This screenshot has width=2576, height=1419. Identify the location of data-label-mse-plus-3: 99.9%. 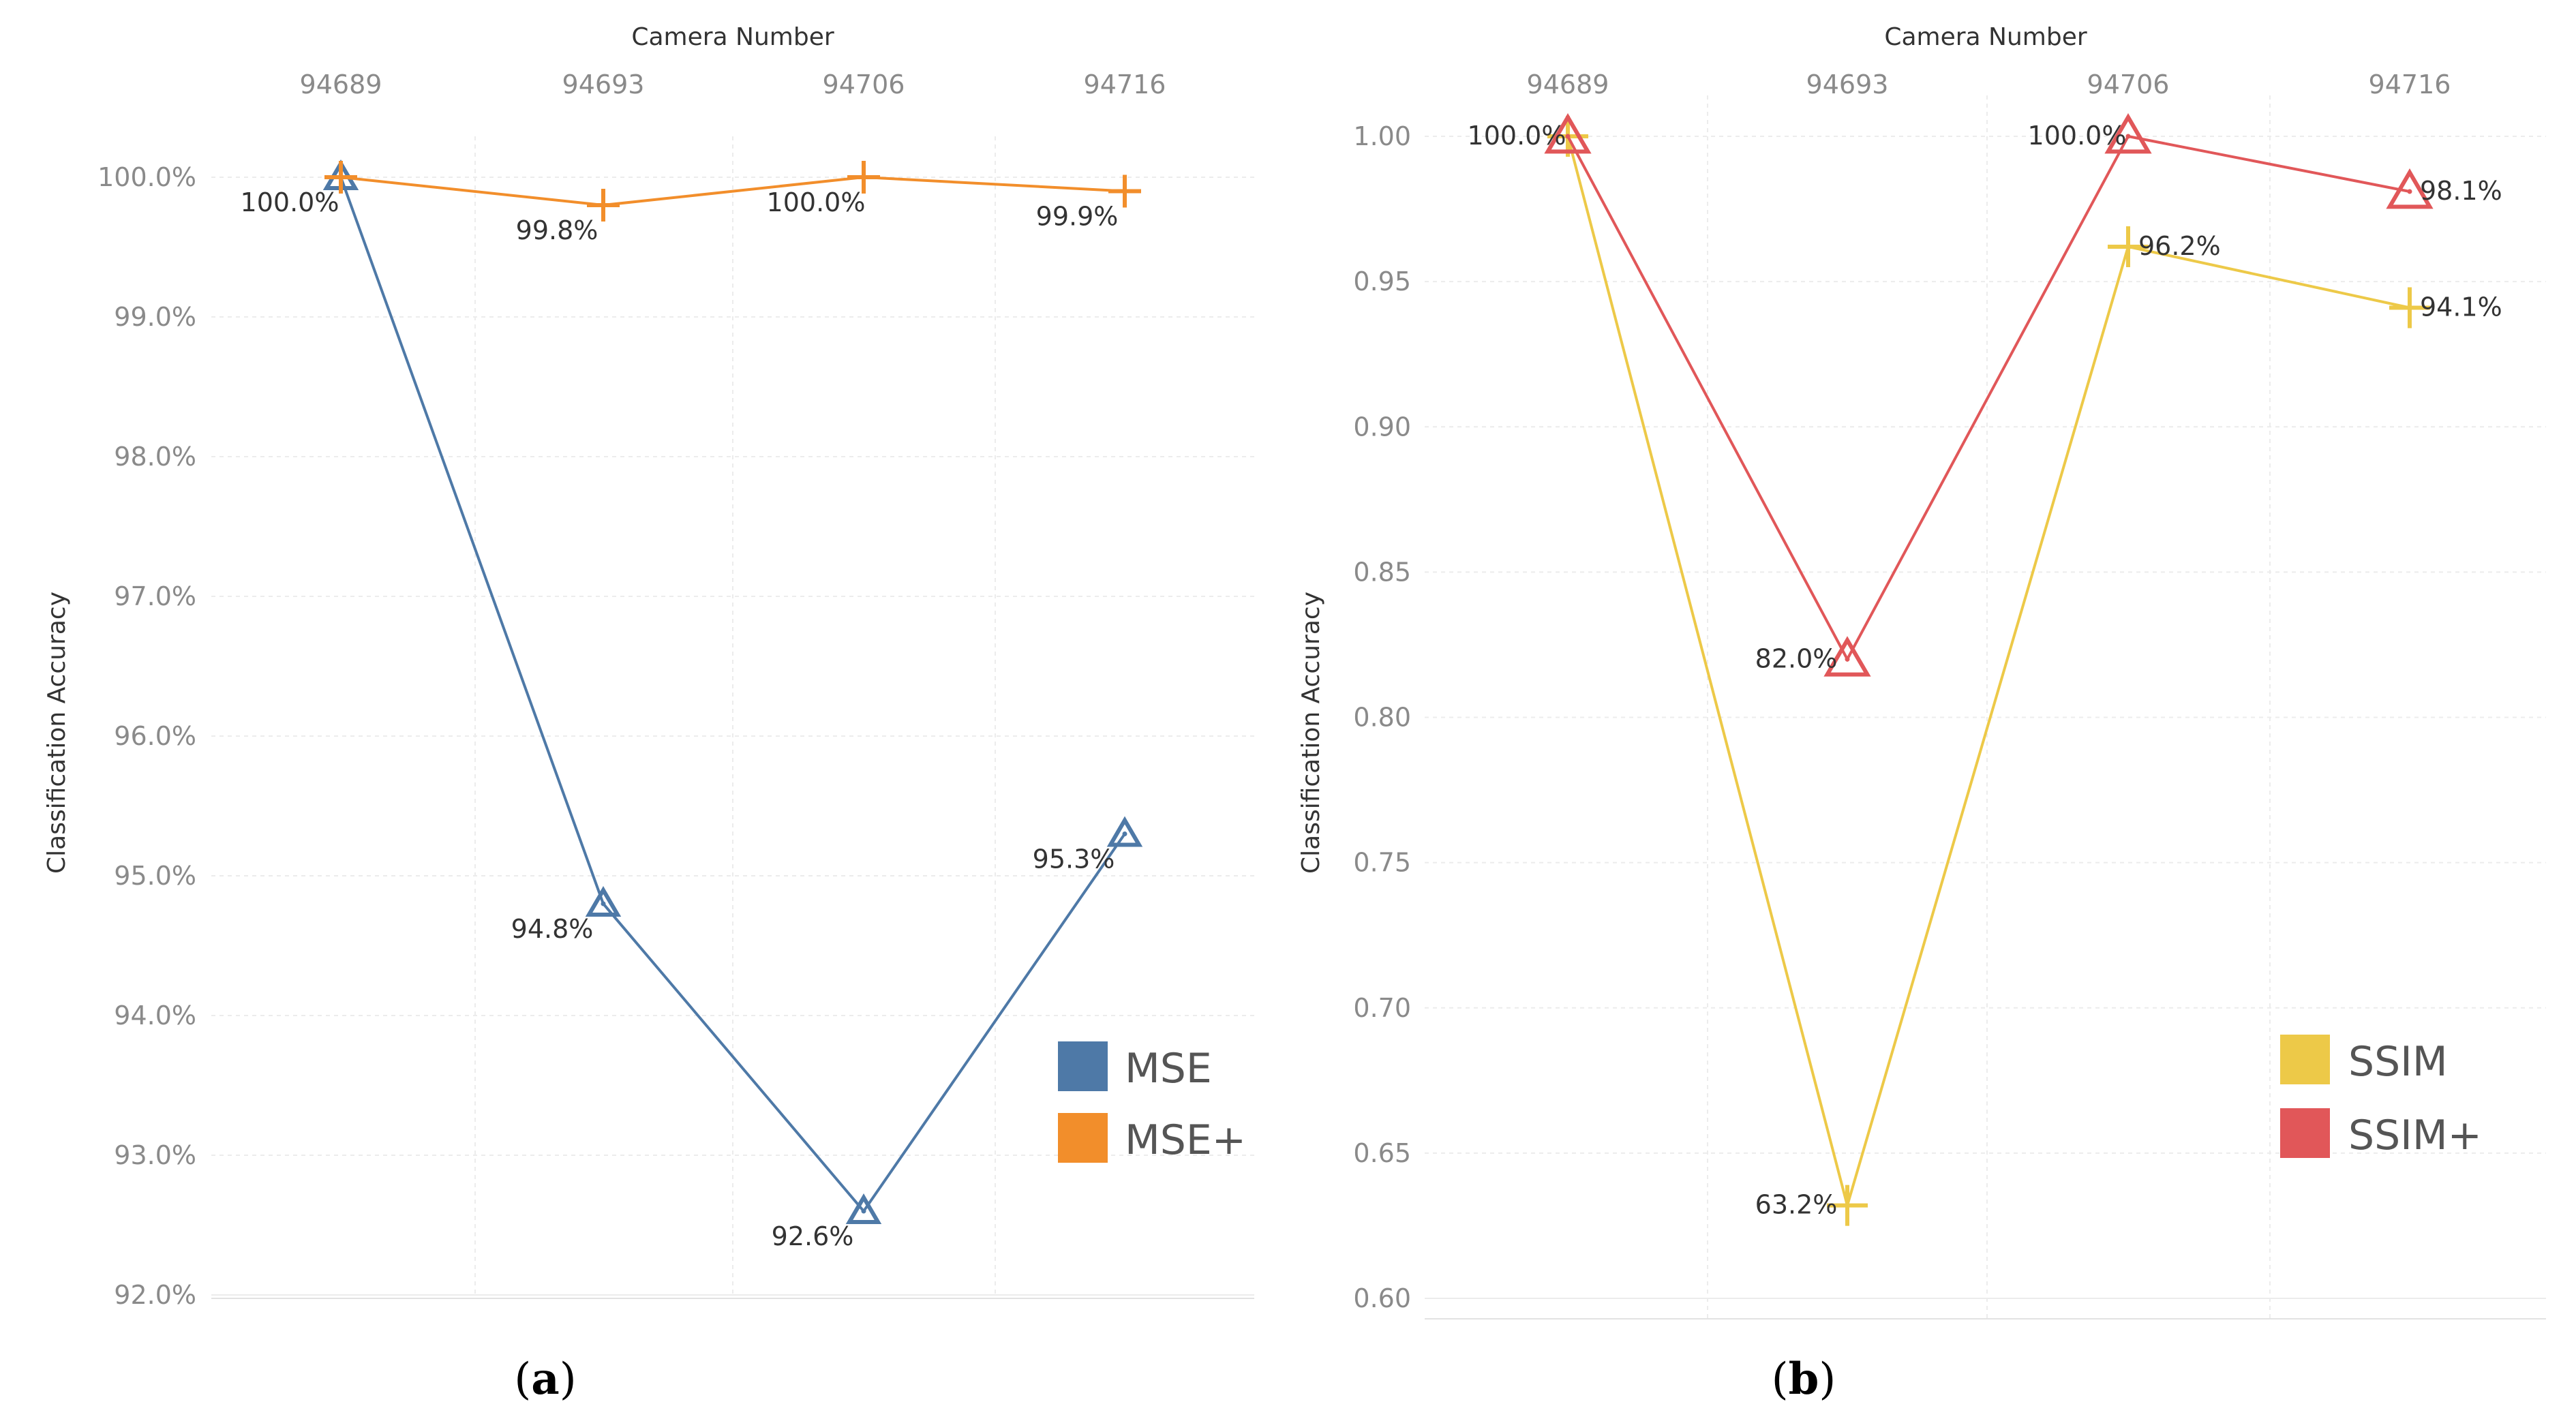
(1077, 217).